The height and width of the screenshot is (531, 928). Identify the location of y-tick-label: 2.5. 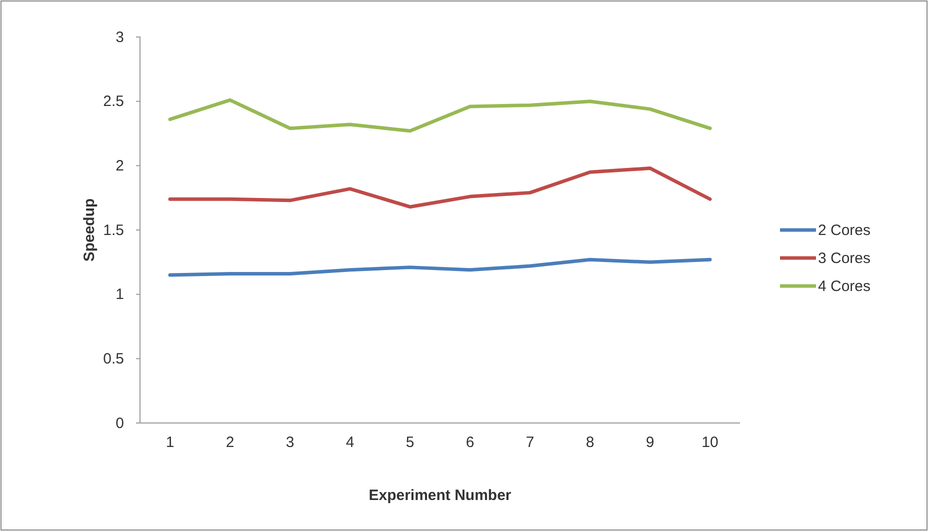
(113, 101).